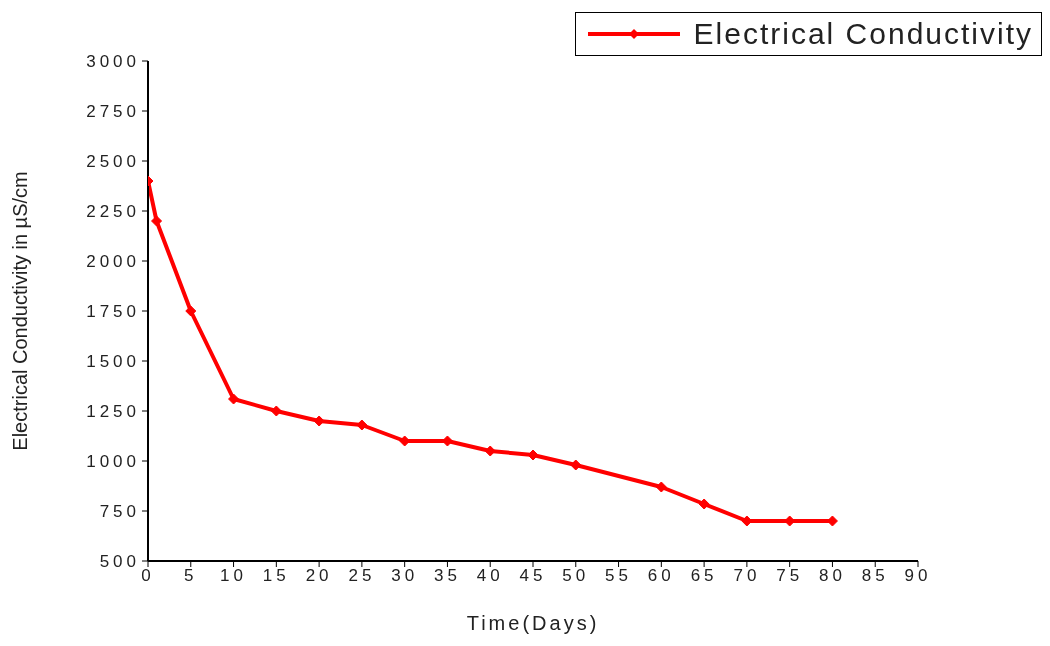  Describe the element at coordinates (113, 412) in the screenshot. I see `y-tick-label: 1250` at that location.